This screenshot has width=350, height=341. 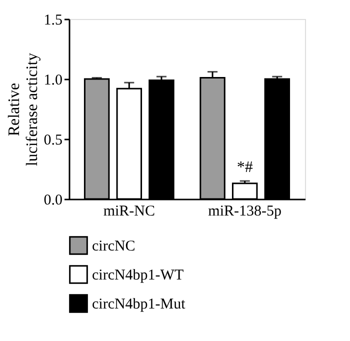 What do you see at coordinates (53, 200) in the screenshot?
I see `y-tick-label: 0.0` at bounding box center [53, 200].